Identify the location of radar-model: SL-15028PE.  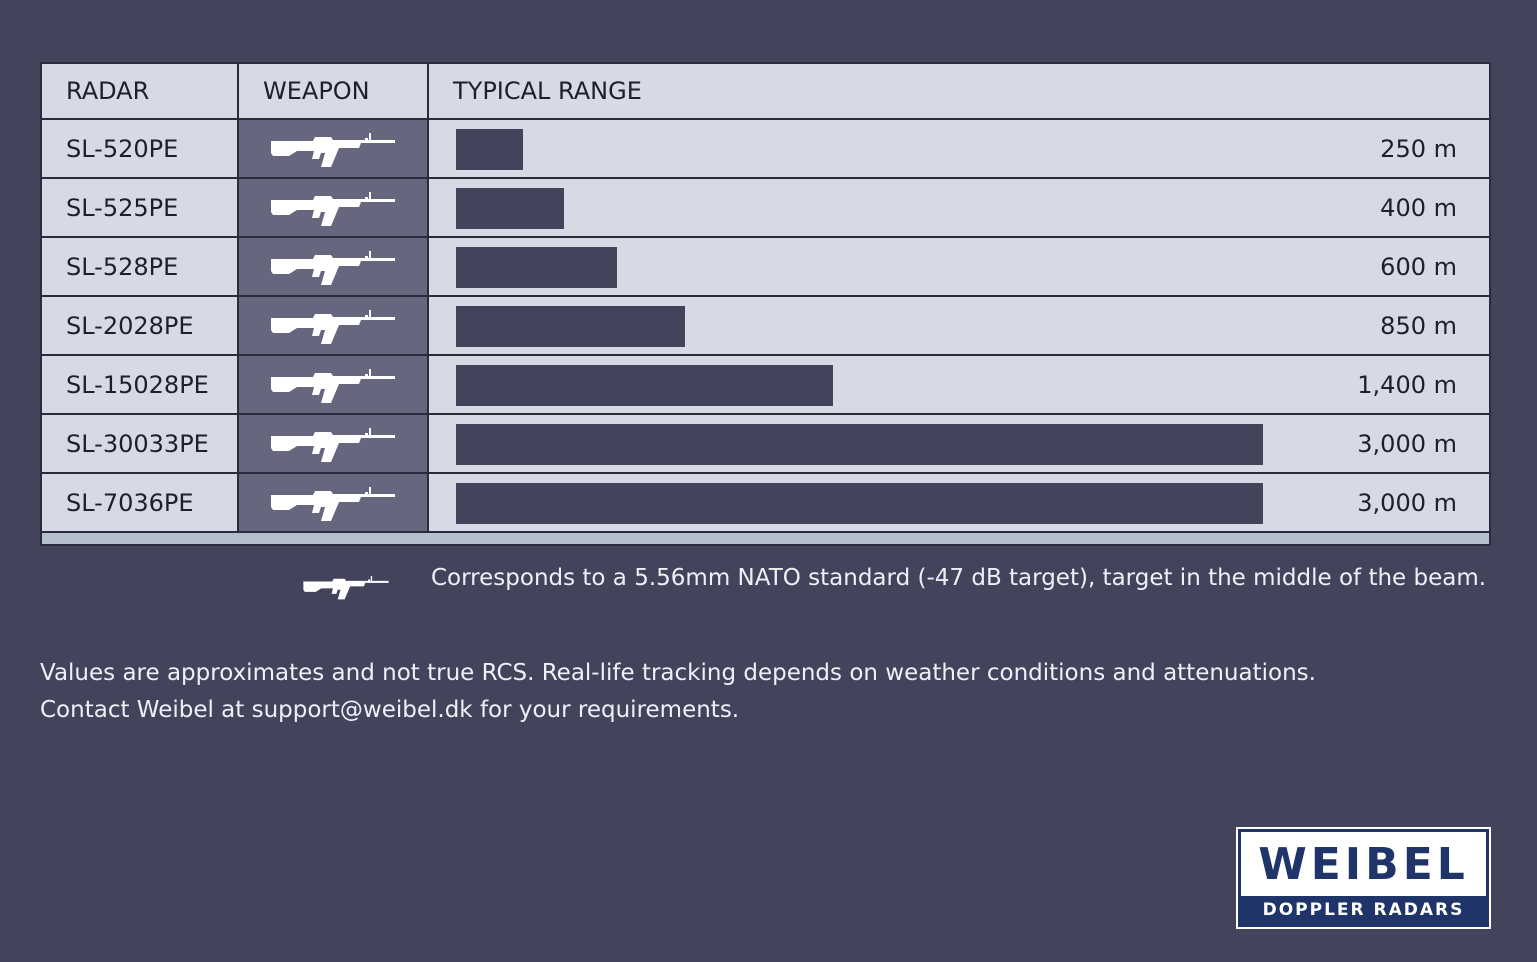
(140, 384).